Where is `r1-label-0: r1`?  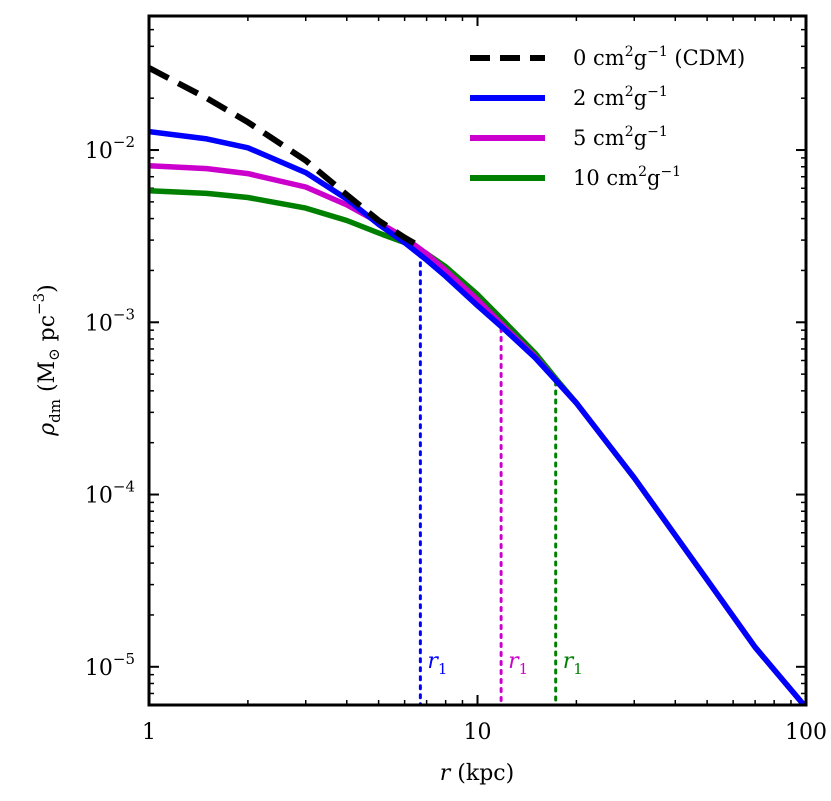
r1-label-0: r1 is located at coordinates (437, 663).